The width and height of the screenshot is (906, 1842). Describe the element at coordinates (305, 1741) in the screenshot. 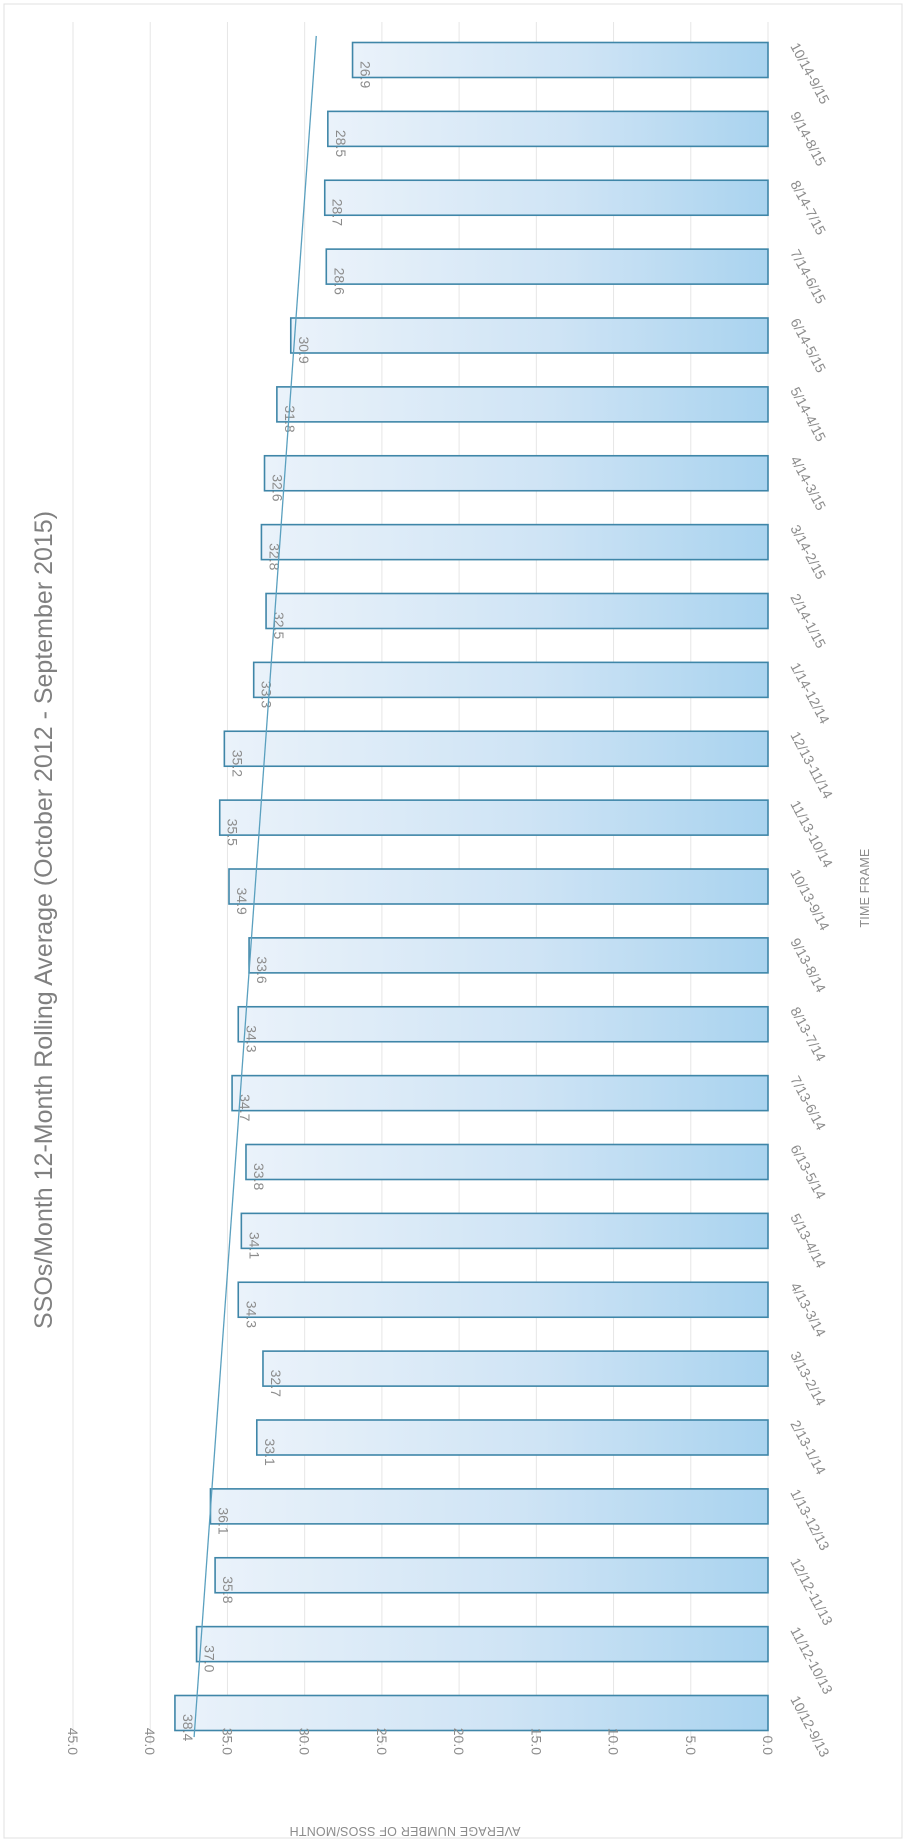

I see `value-tick-label: 30.0` at that location.